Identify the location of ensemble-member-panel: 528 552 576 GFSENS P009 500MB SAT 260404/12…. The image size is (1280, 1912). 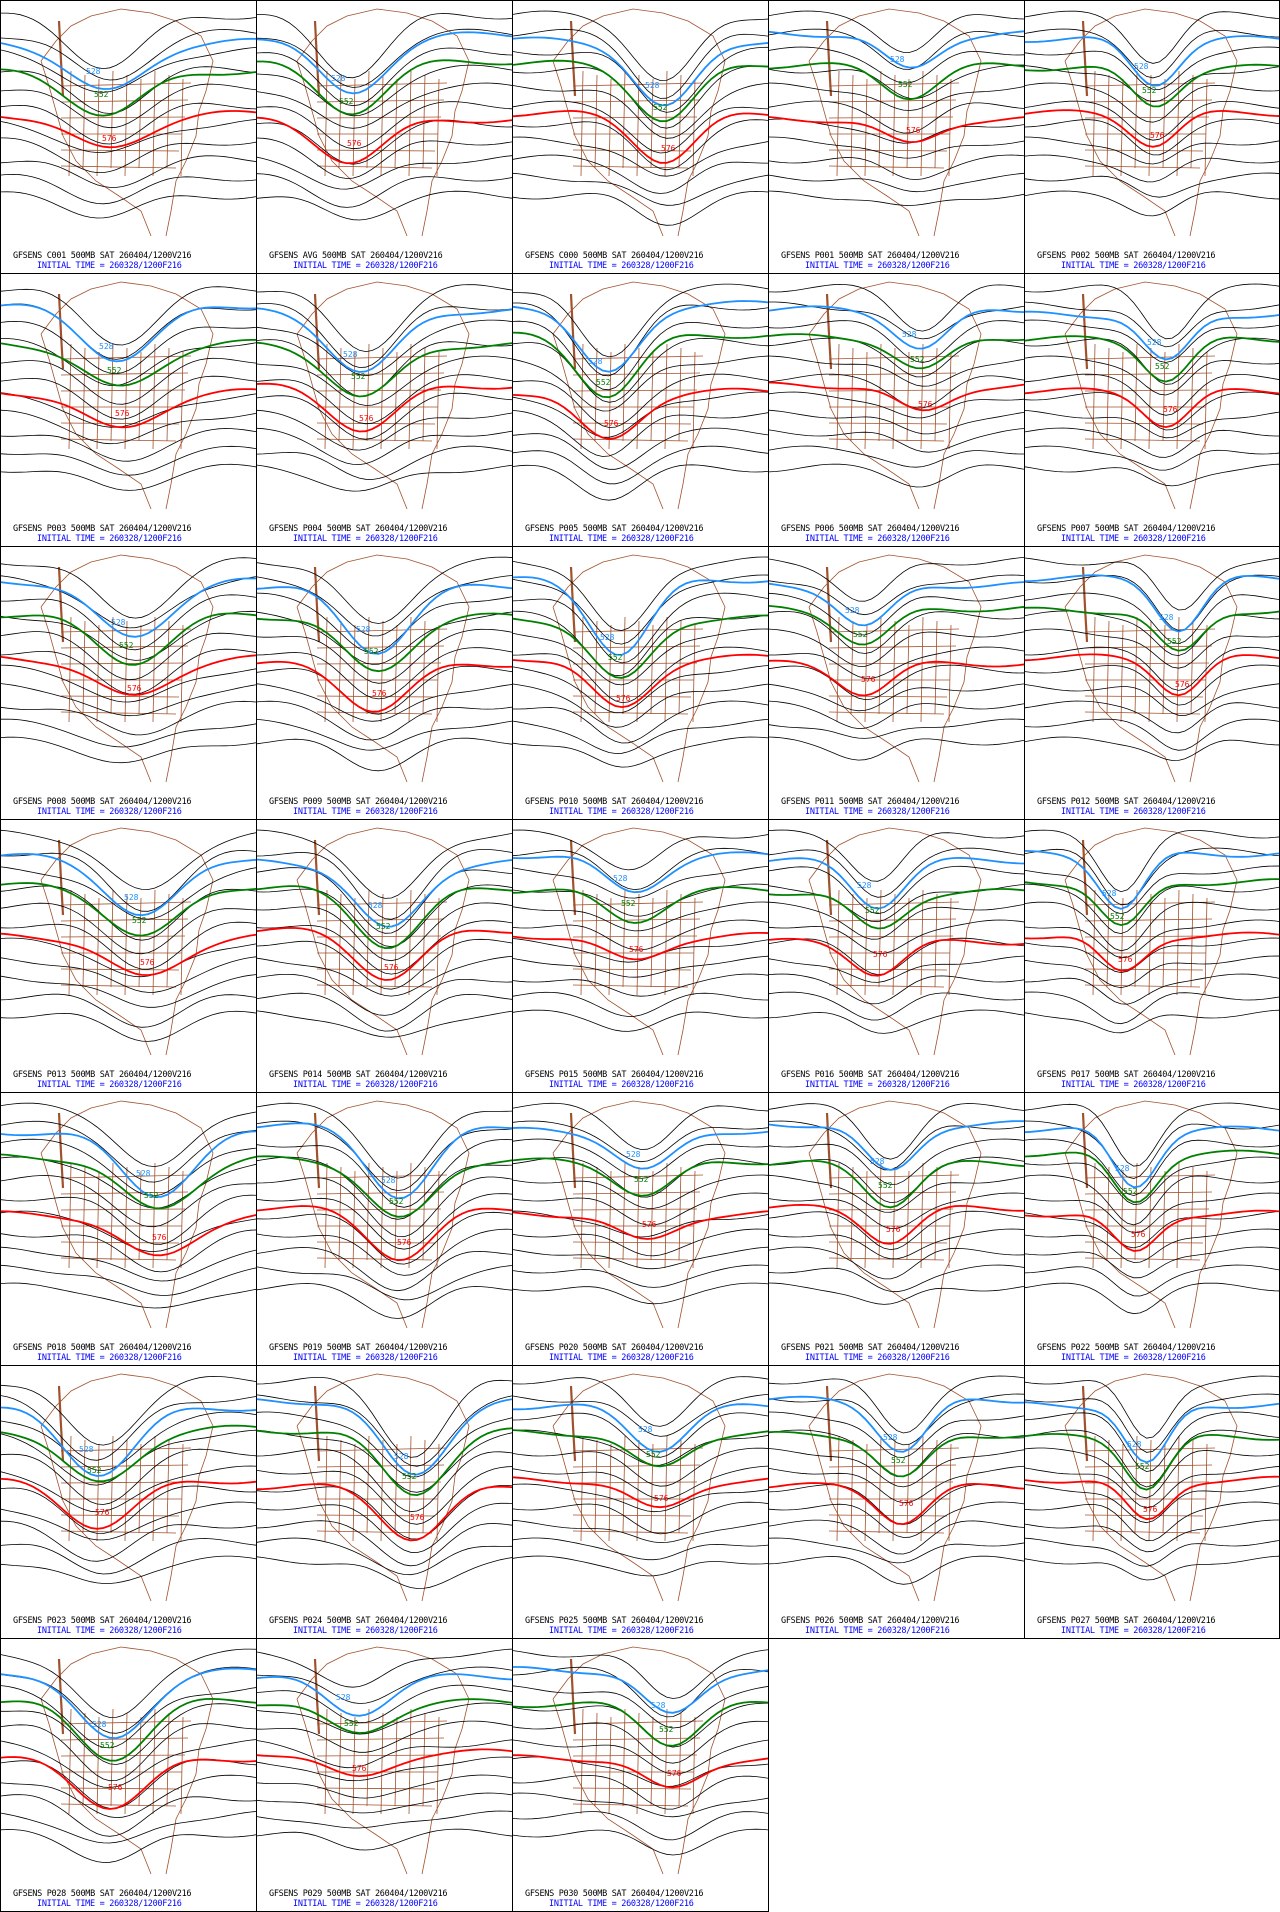
(384, 683).